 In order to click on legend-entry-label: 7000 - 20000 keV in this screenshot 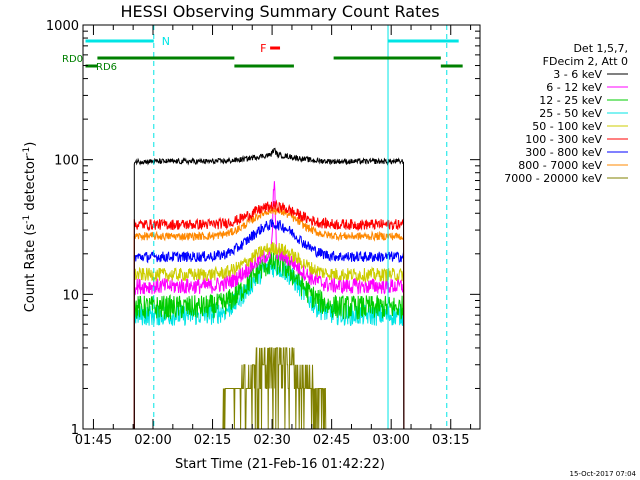, I will do `click(553, 178)`.